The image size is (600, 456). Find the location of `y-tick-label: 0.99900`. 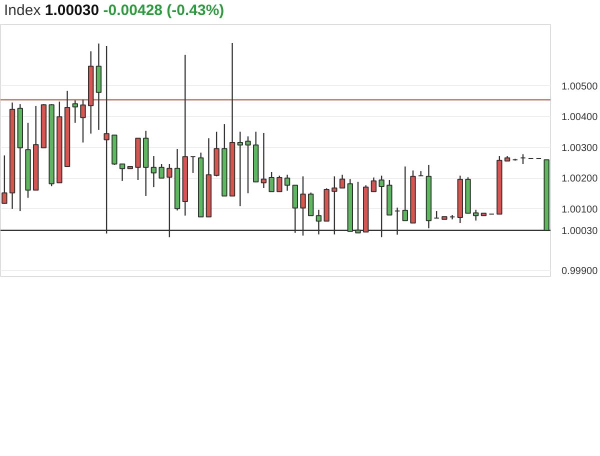

y-tick-label: 0.99900 is located at coordinates (580, 271).